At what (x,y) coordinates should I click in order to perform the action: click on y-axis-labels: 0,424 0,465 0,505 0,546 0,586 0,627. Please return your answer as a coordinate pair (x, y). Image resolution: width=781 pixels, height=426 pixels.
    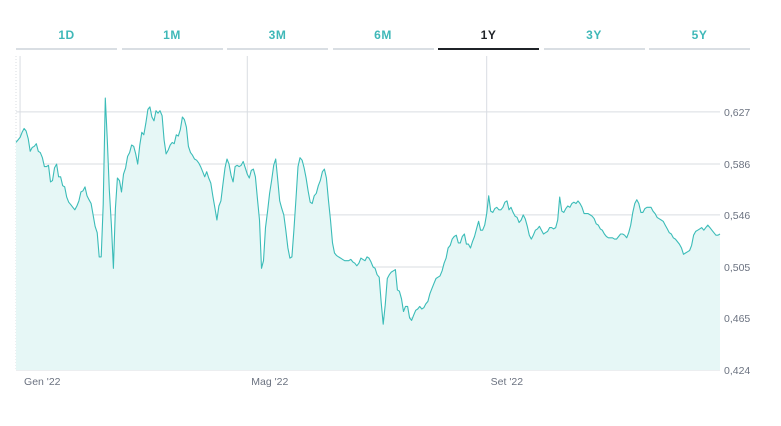
    Looking at the image, I should click on (737, 242).